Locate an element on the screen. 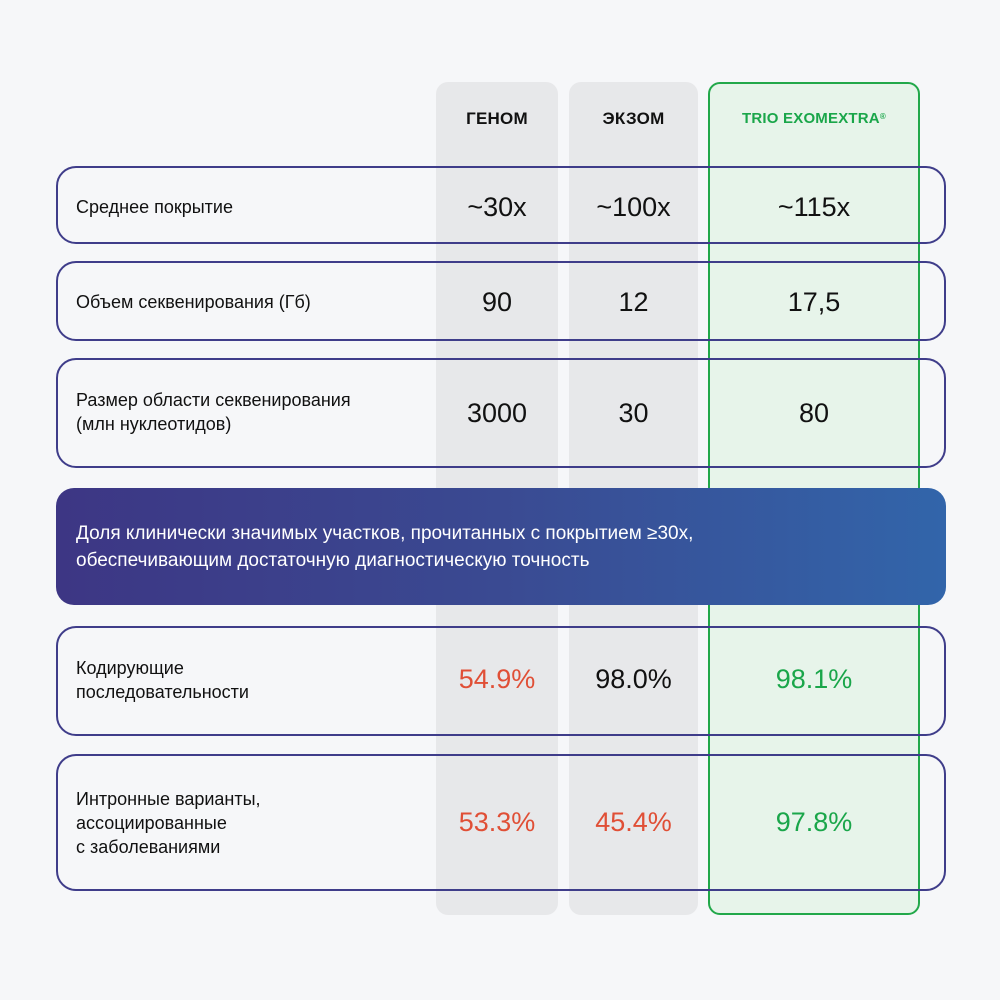 This screenshot has height=1000, width=1000. genome-volume-value: 90 is located at coordinates (497, 302).